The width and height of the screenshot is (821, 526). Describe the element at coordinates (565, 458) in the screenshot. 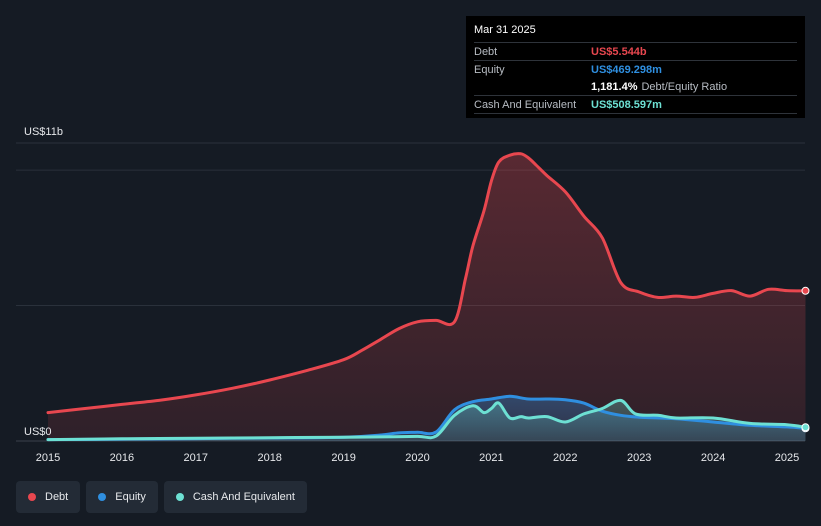

I see `x-tick-2022: 2022` at that location.